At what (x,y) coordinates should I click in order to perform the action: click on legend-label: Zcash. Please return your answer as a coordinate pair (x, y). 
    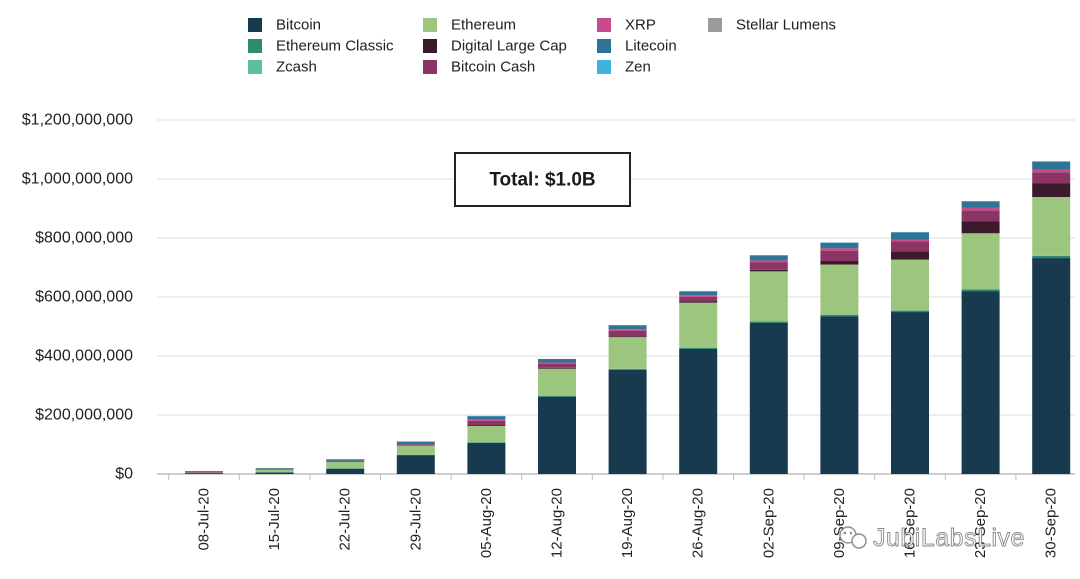
    Looking at the image, I should click on (296, 67).